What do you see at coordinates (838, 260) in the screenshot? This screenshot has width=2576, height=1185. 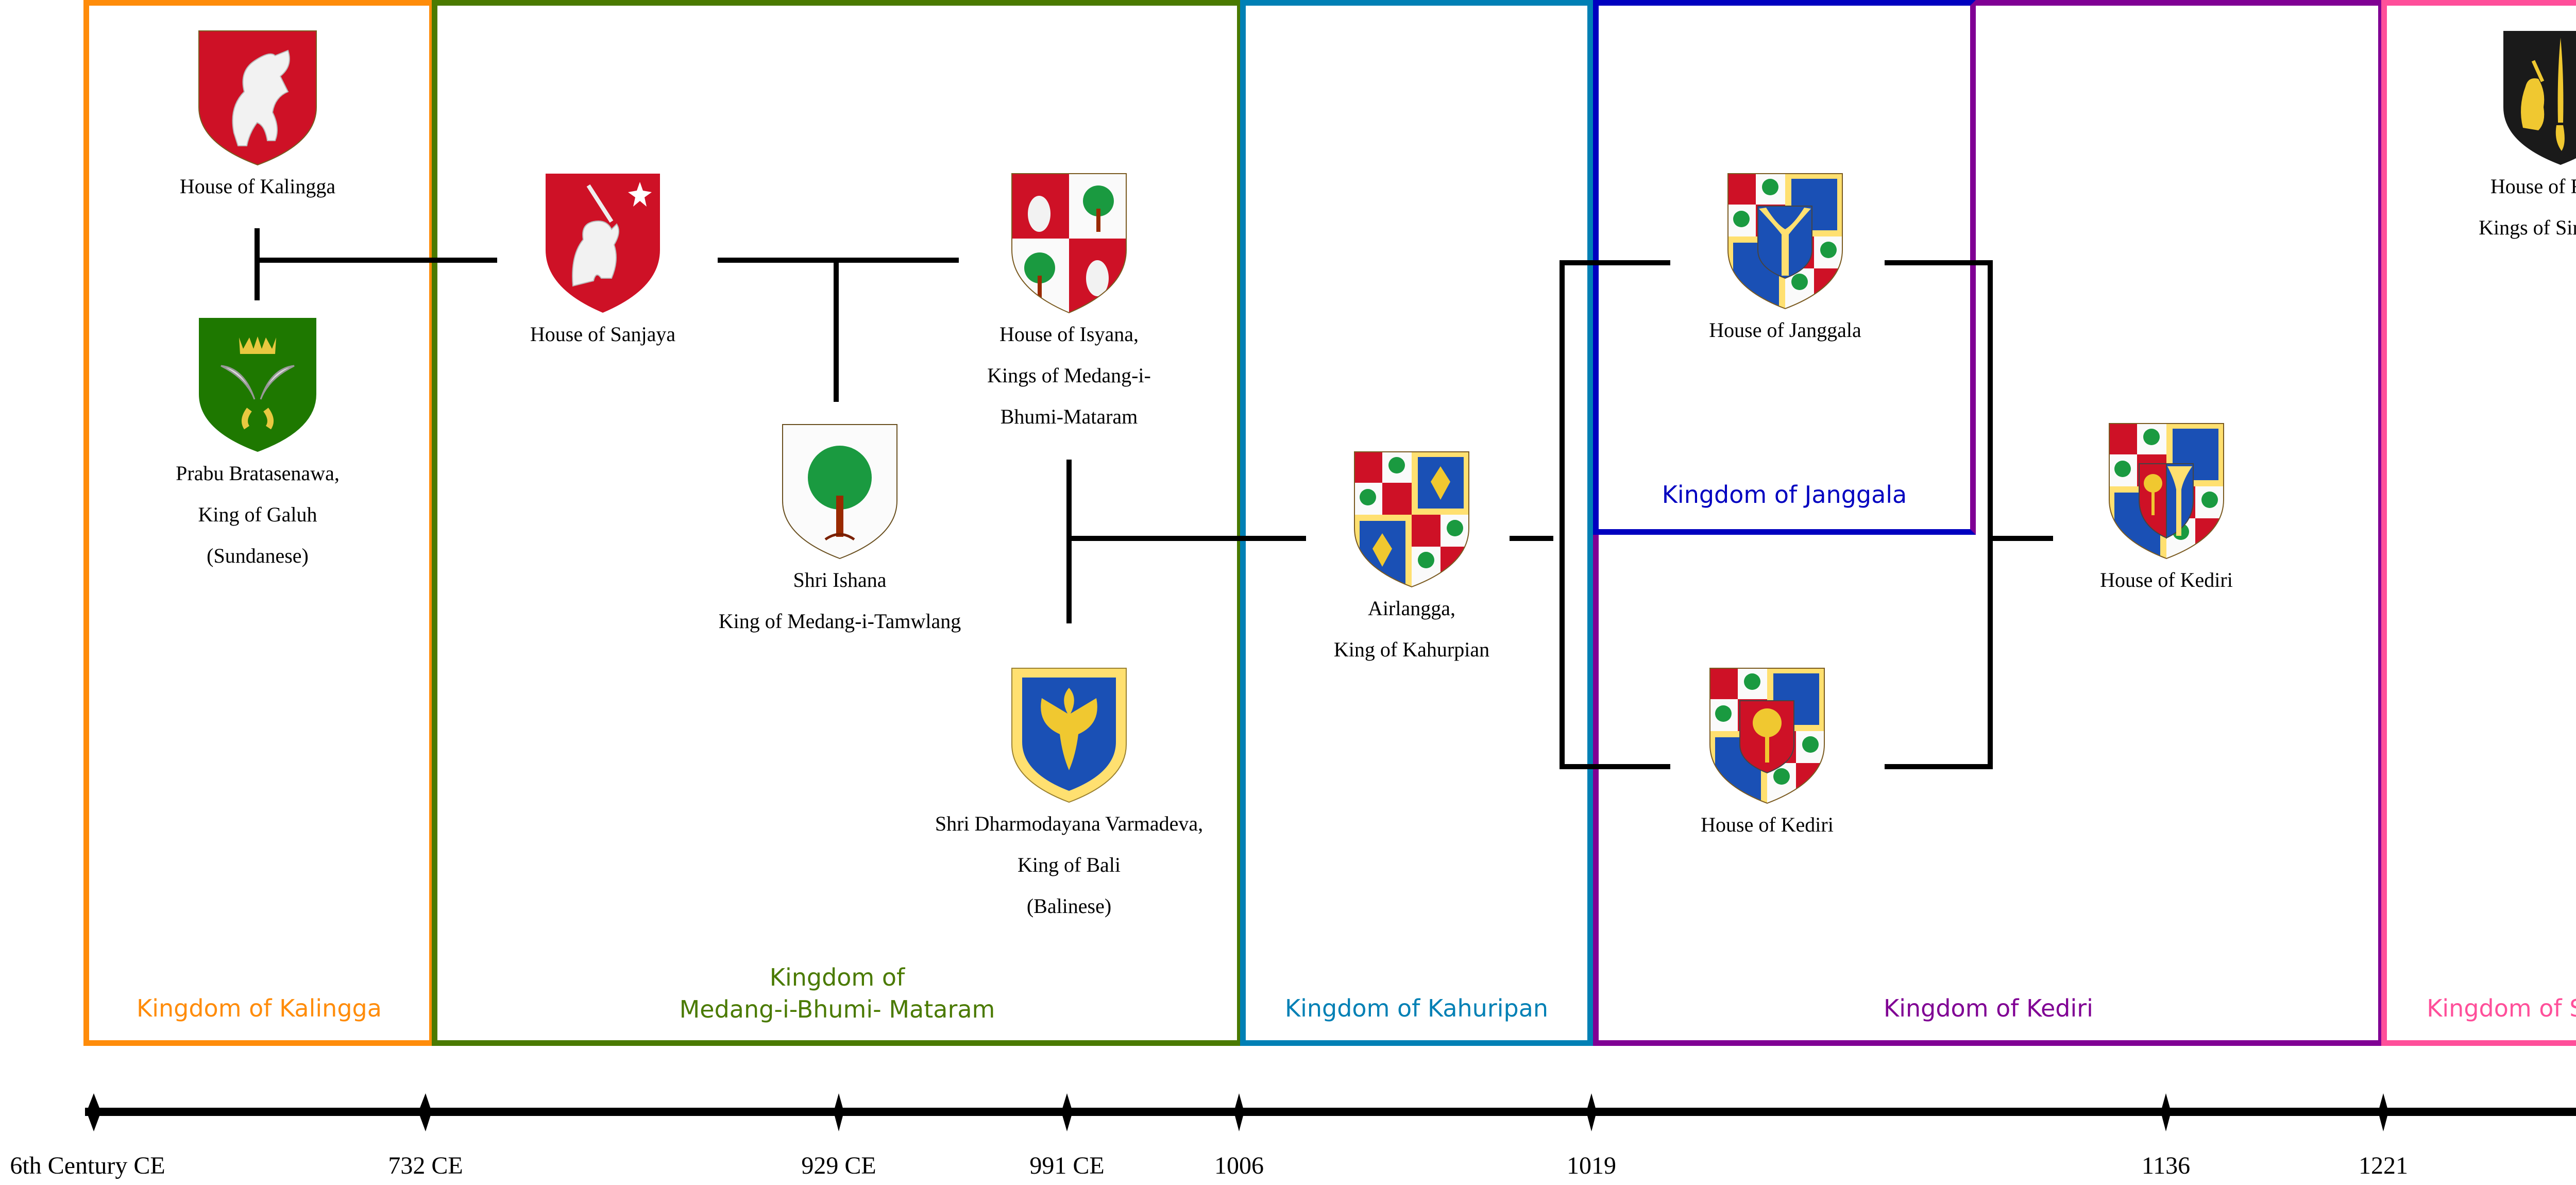 I see `connector-sanjaya-to-isyana` at bounding box center [838, 260].